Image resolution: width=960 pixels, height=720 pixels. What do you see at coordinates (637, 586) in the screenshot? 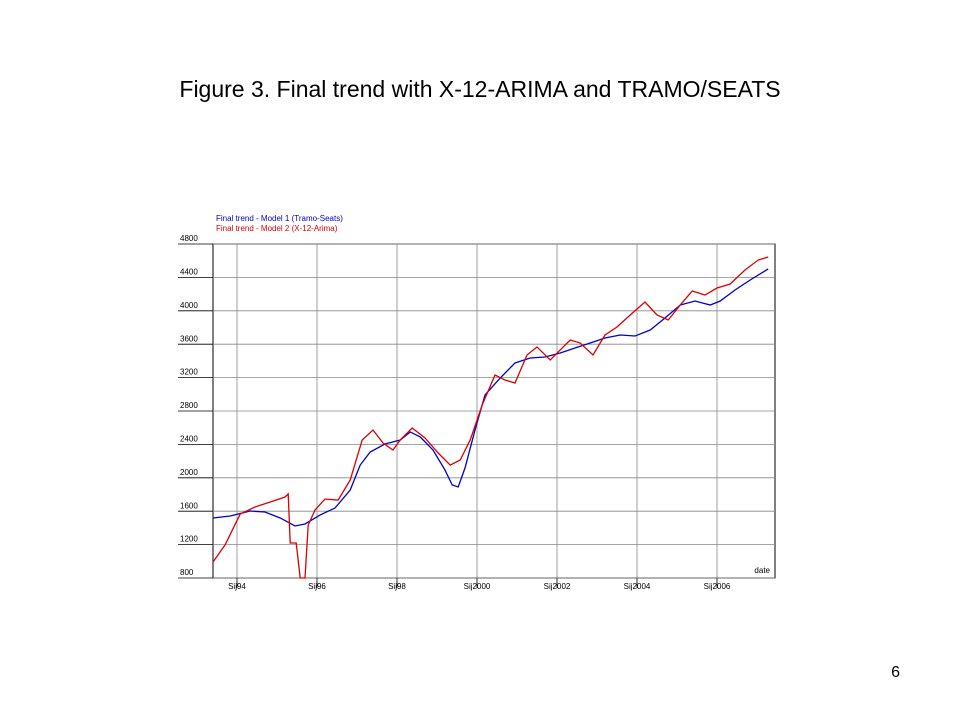
I see `x-tick-label: Sij2004` at bounding box center [637, 586].